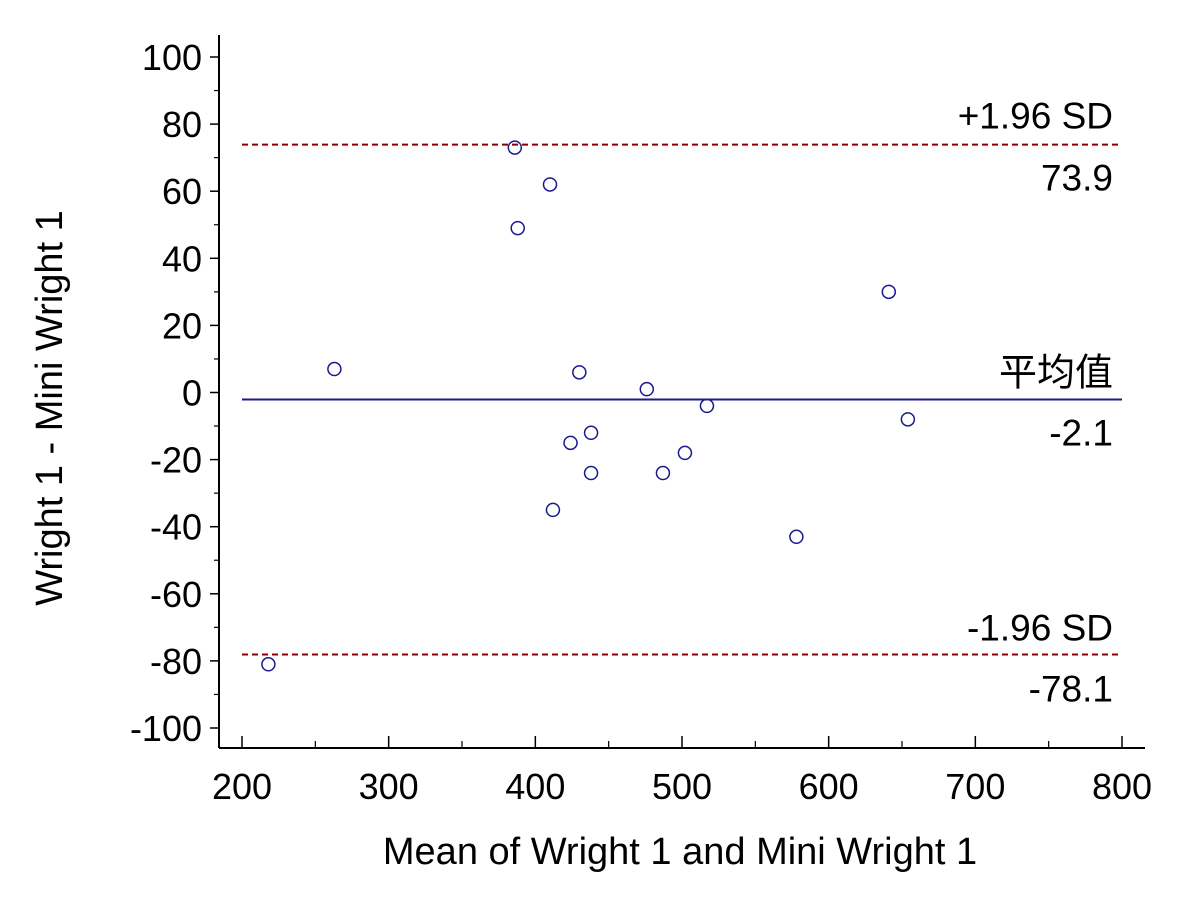 This screenshot has height=900, width=1200. I want to click on x-tick-label: 700, so click(975, 786).